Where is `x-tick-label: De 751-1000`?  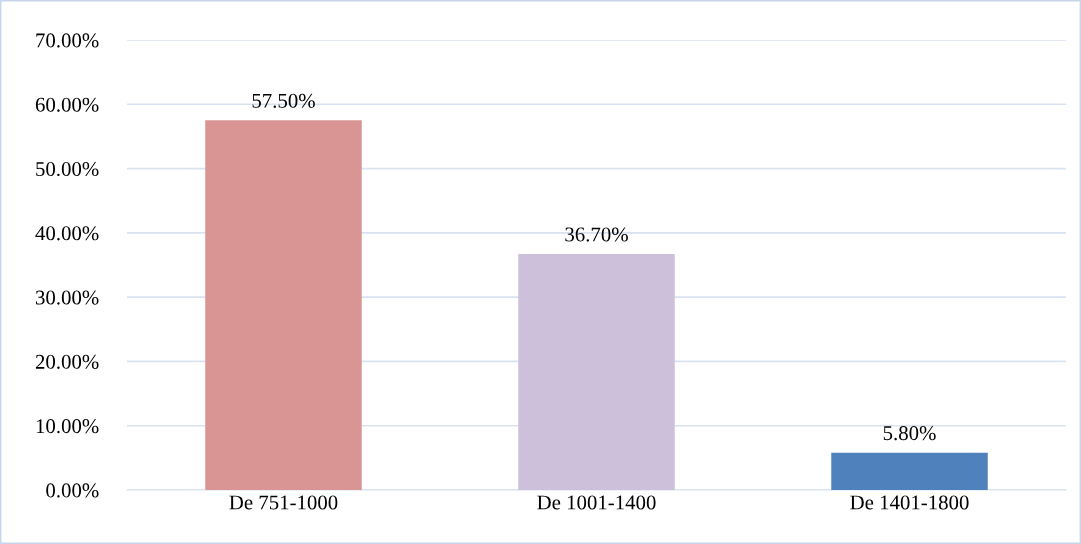
x-tick-label: De 751-1000 is located at coordinates (283, 502).